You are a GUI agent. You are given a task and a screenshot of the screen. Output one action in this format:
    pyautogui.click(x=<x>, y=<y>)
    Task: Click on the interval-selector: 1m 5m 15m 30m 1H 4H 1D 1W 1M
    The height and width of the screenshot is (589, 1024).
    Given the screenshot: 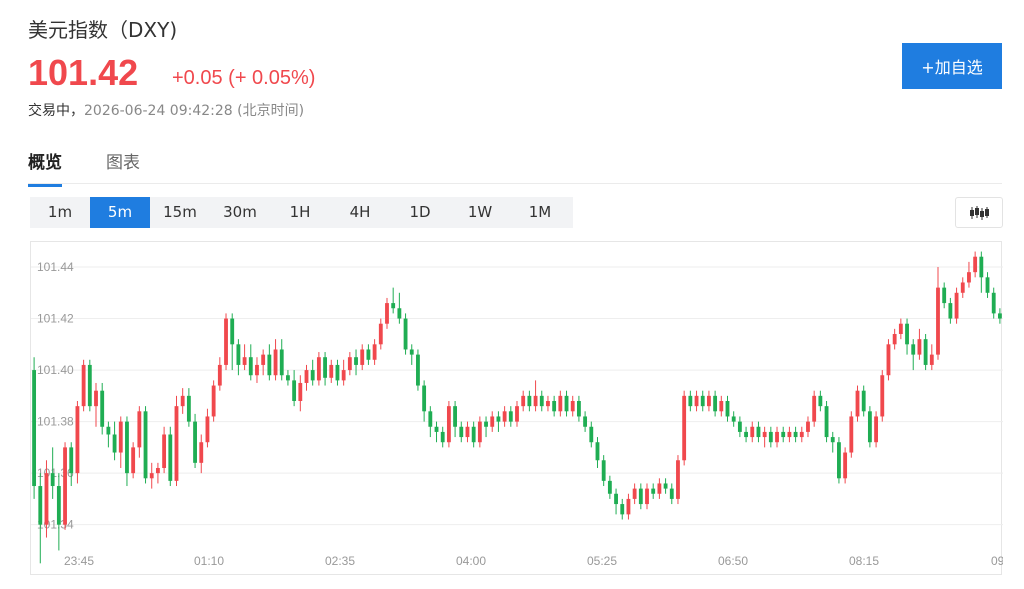 What is the action you would take?
    pyautogui.click(x=301, y=212)
    